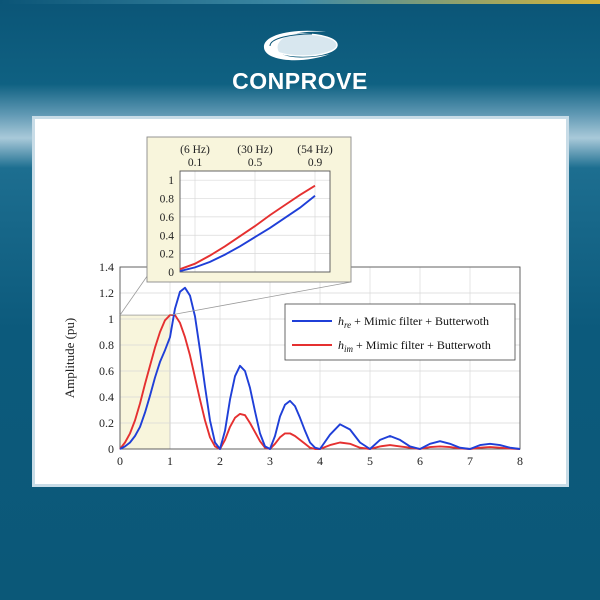 This screenshot has width=600, height=600. Describe the element at coordinates (320, 461) in the screenshot. I see `x-tick-label: 4` at that location.